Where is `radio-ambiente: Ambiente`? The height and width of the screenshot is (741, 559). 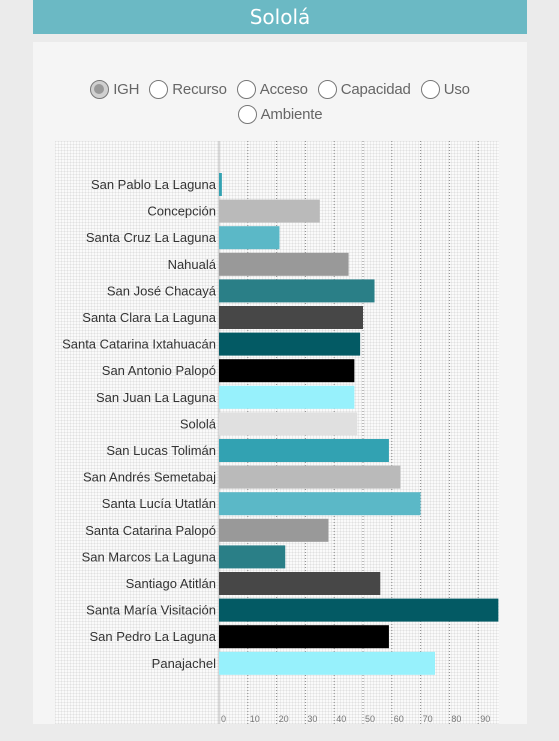
radio-ambiente: Ambiente is located at coordinates (280, 114).